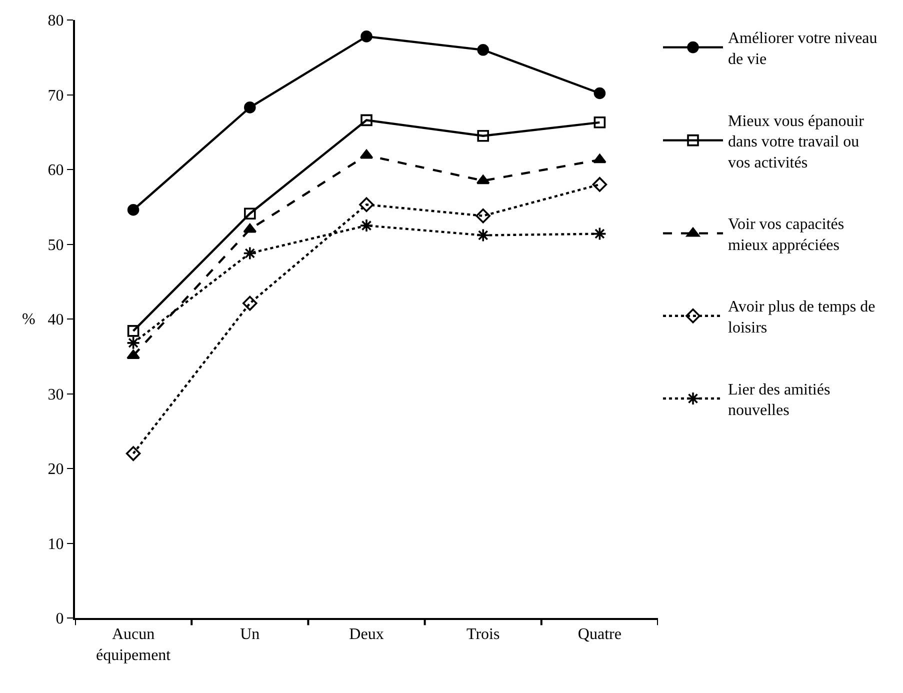  Describe the element at coordinates (56, 21) in the screenshot. I see `y-tick-label: 80` at that location.